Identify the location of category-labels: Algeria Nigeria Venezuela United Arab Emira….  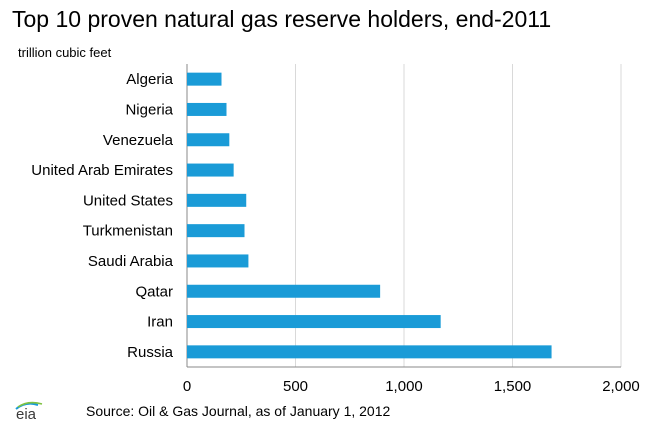
(102, 216).